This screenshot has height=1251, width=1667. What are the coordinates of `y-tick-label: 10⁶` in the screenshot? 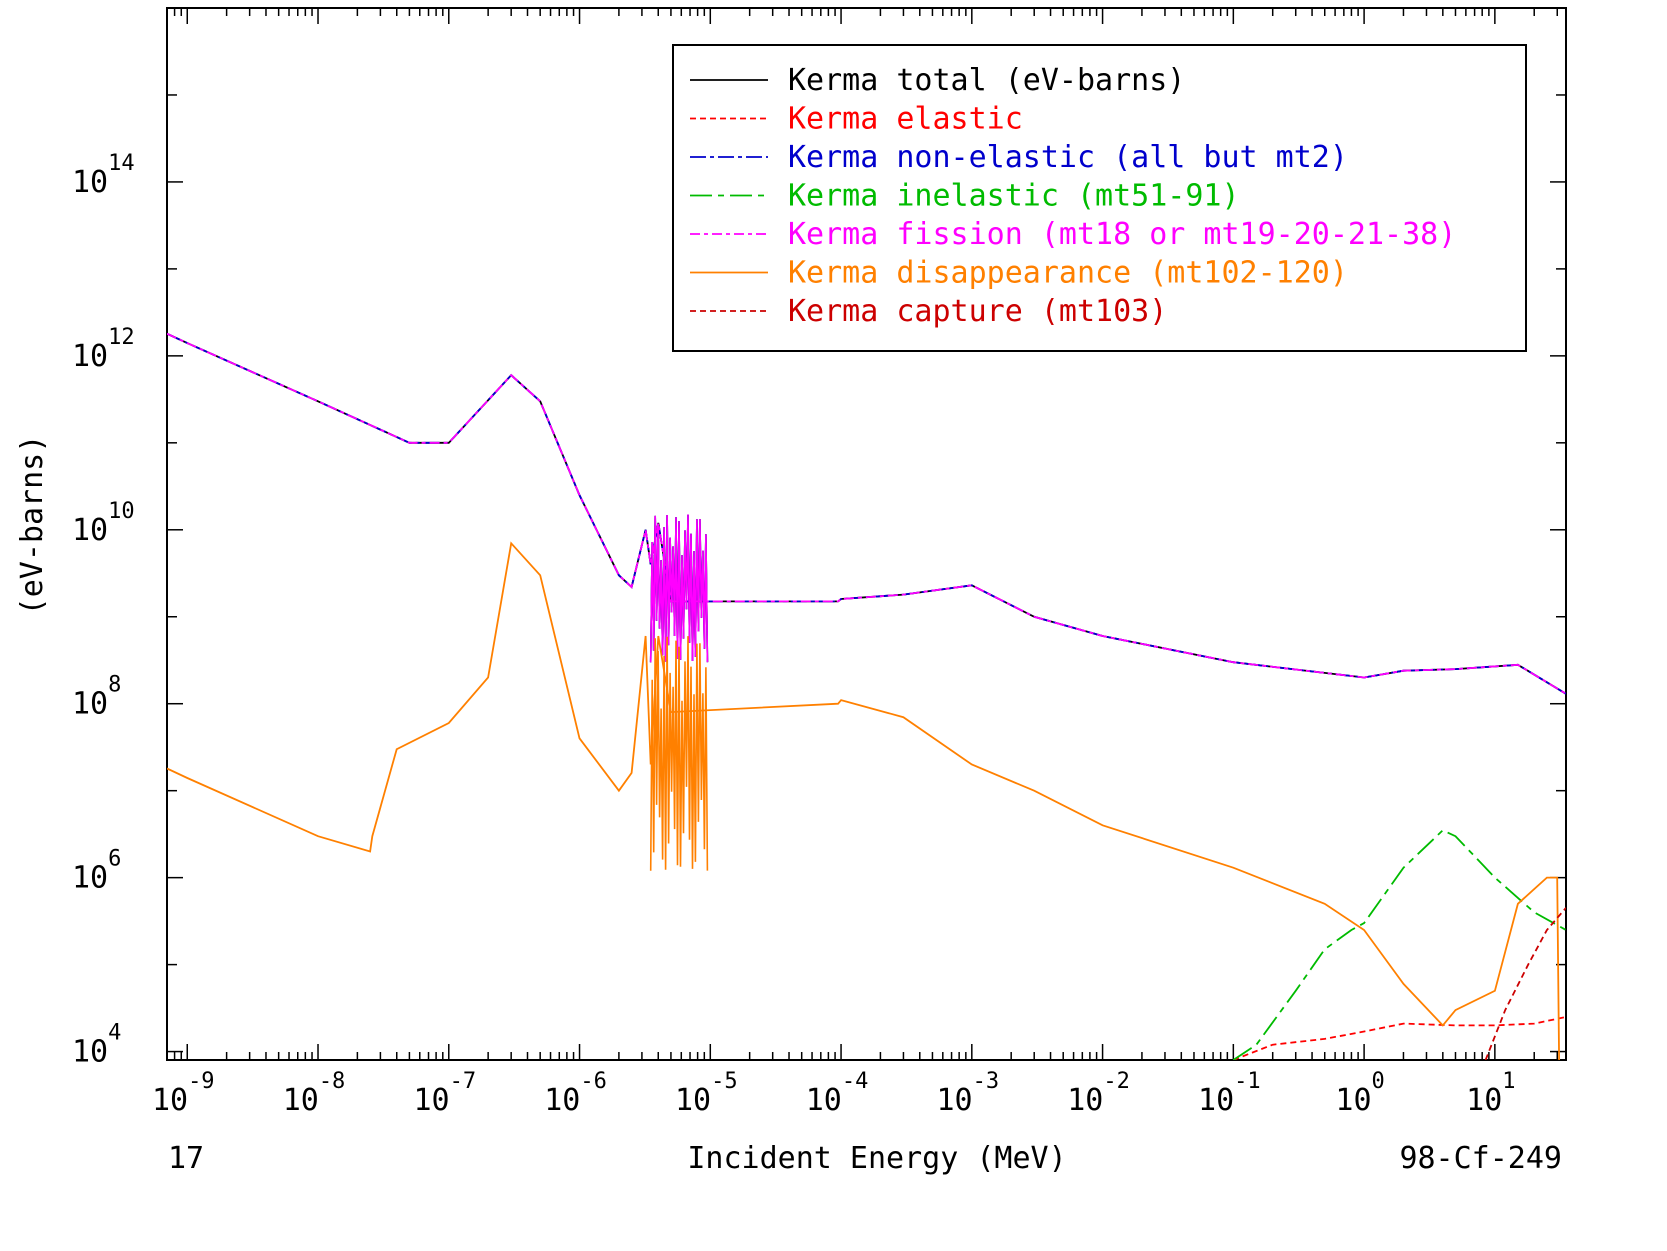 It's located at (96, 871).